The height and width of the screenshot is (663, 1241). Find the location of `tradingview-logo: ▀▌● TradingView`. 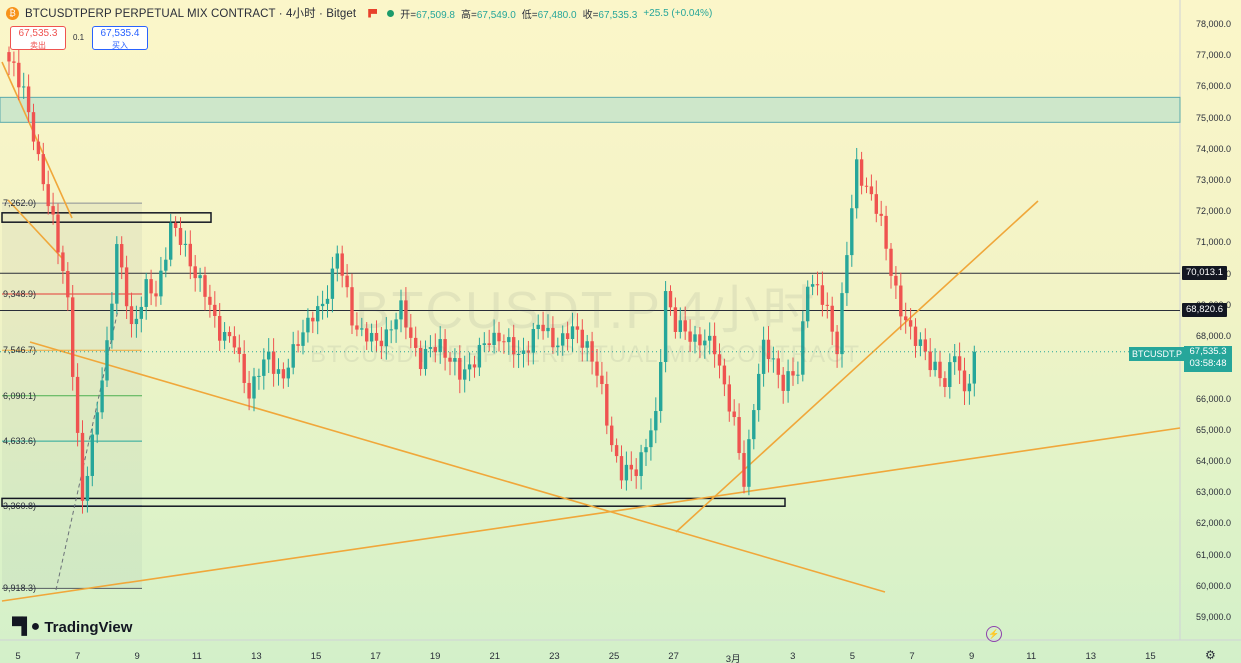

tradingview-logo: ▀▌● TradingView is located at coordinates (72, 627).